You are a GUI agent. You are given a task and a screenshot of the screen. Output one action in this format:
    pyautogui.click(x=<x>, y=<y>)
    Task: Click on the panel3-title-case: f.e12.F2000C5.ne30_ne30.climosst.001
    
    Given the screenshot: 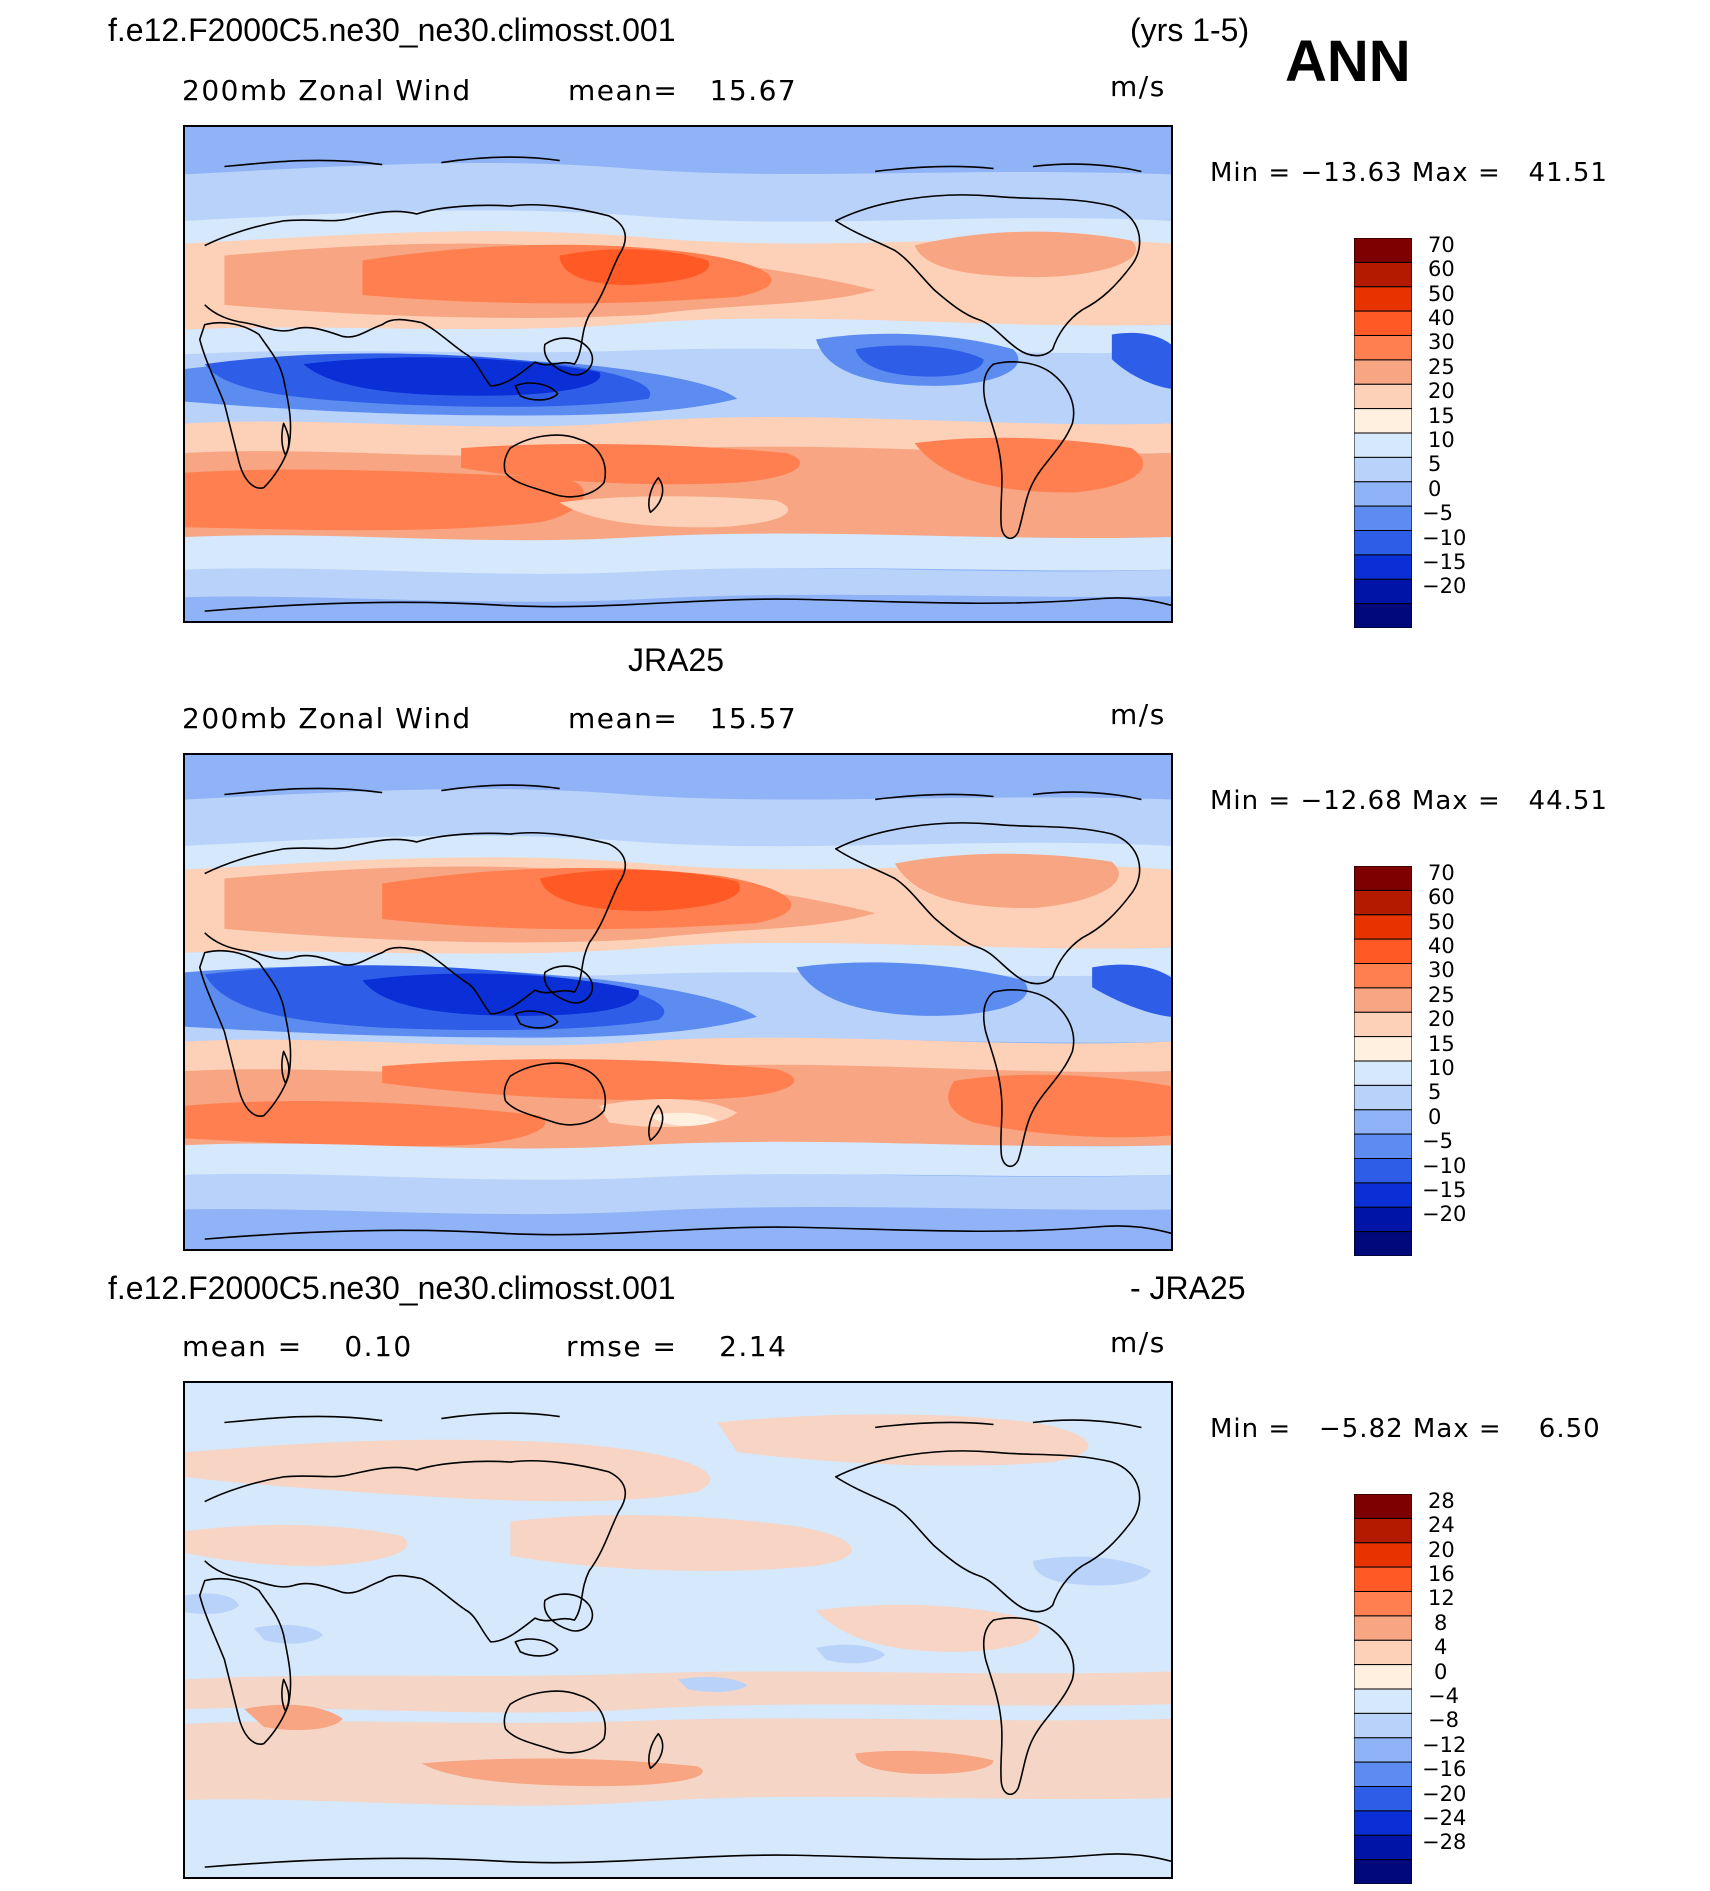 What is the action you would take?
    pyautogui.click(x=392, y=1288)
    